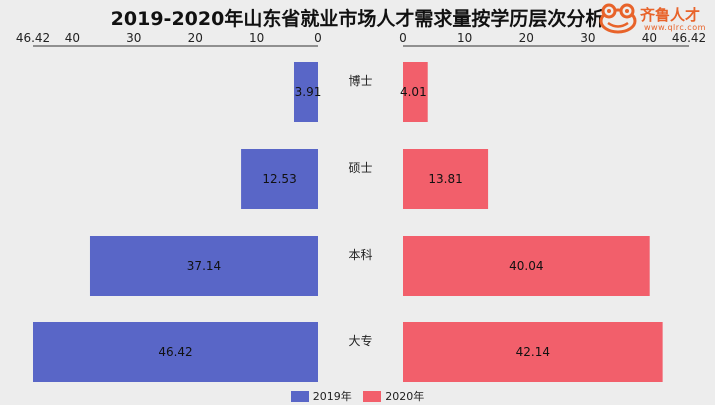  Describe the element at coordinates (360, 255) in the screenshot. I see `category-label: 本科` at that location.